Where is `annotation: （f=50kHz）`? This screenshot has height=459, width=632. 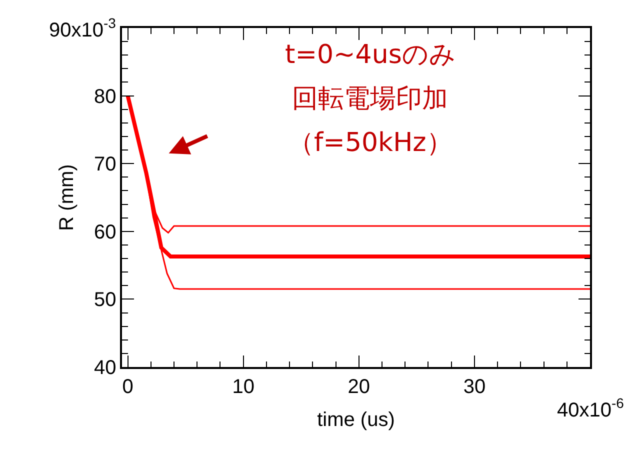 annotation: （f=50kHz） is located at coordinates (370, 143).